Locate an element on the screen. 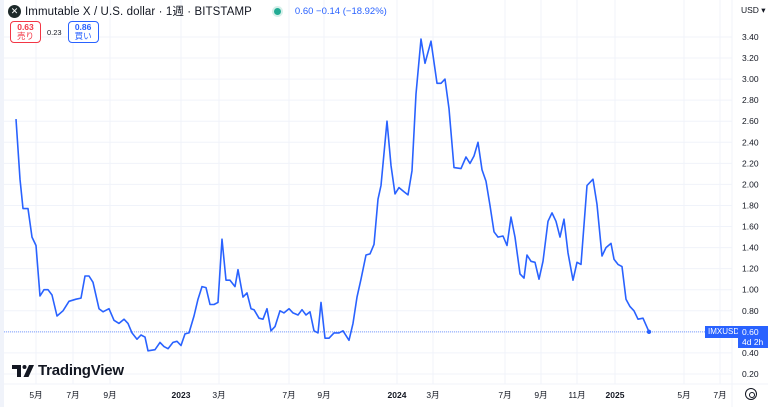  trade-buttons: 0.63 売り 0.23 0.86 買い is located at coordinates (54, 32).